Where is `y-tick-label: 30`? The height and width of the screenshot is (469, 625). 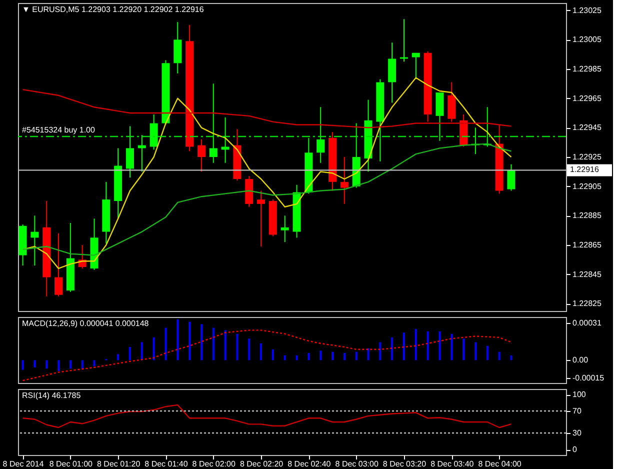 y-tick-label: 30 is located at coordinates (577, 433).